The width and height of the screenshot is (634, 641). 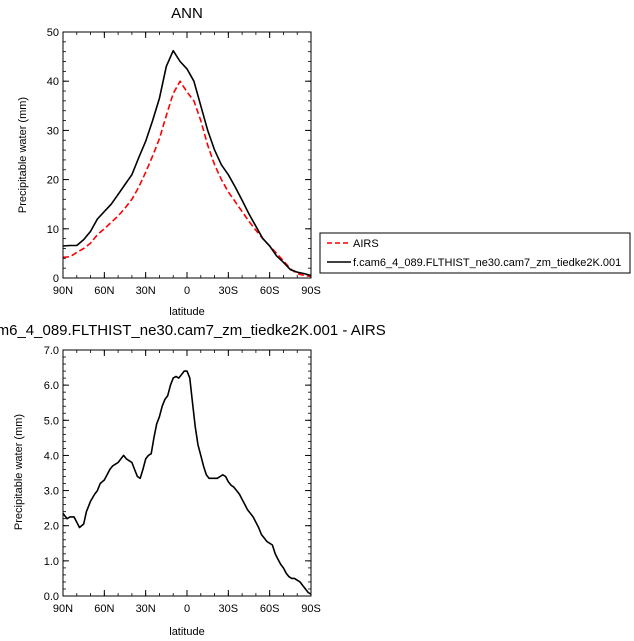 What do you see at coordinates (270, 609) in the screenshot?
I see `panel2-xtick-label: 60S` at bounding box center [270, 609].